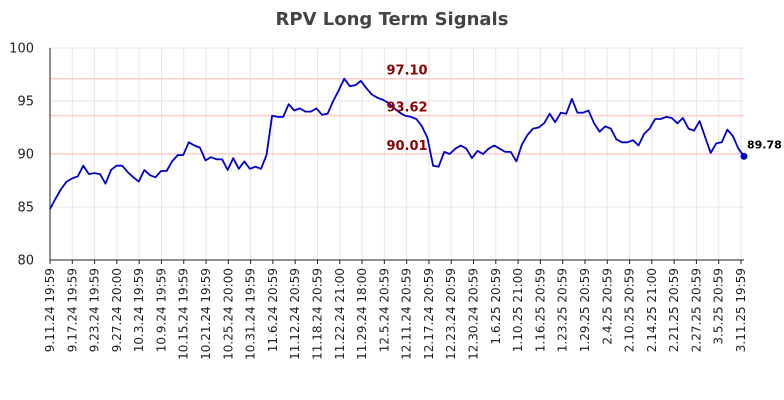 The image size is (784, 400). What do you see at coordinates (652, 310) in the screenshot?
I see `x-tick-label: 2.14.25 21:00` at bounding box center [652, 310].